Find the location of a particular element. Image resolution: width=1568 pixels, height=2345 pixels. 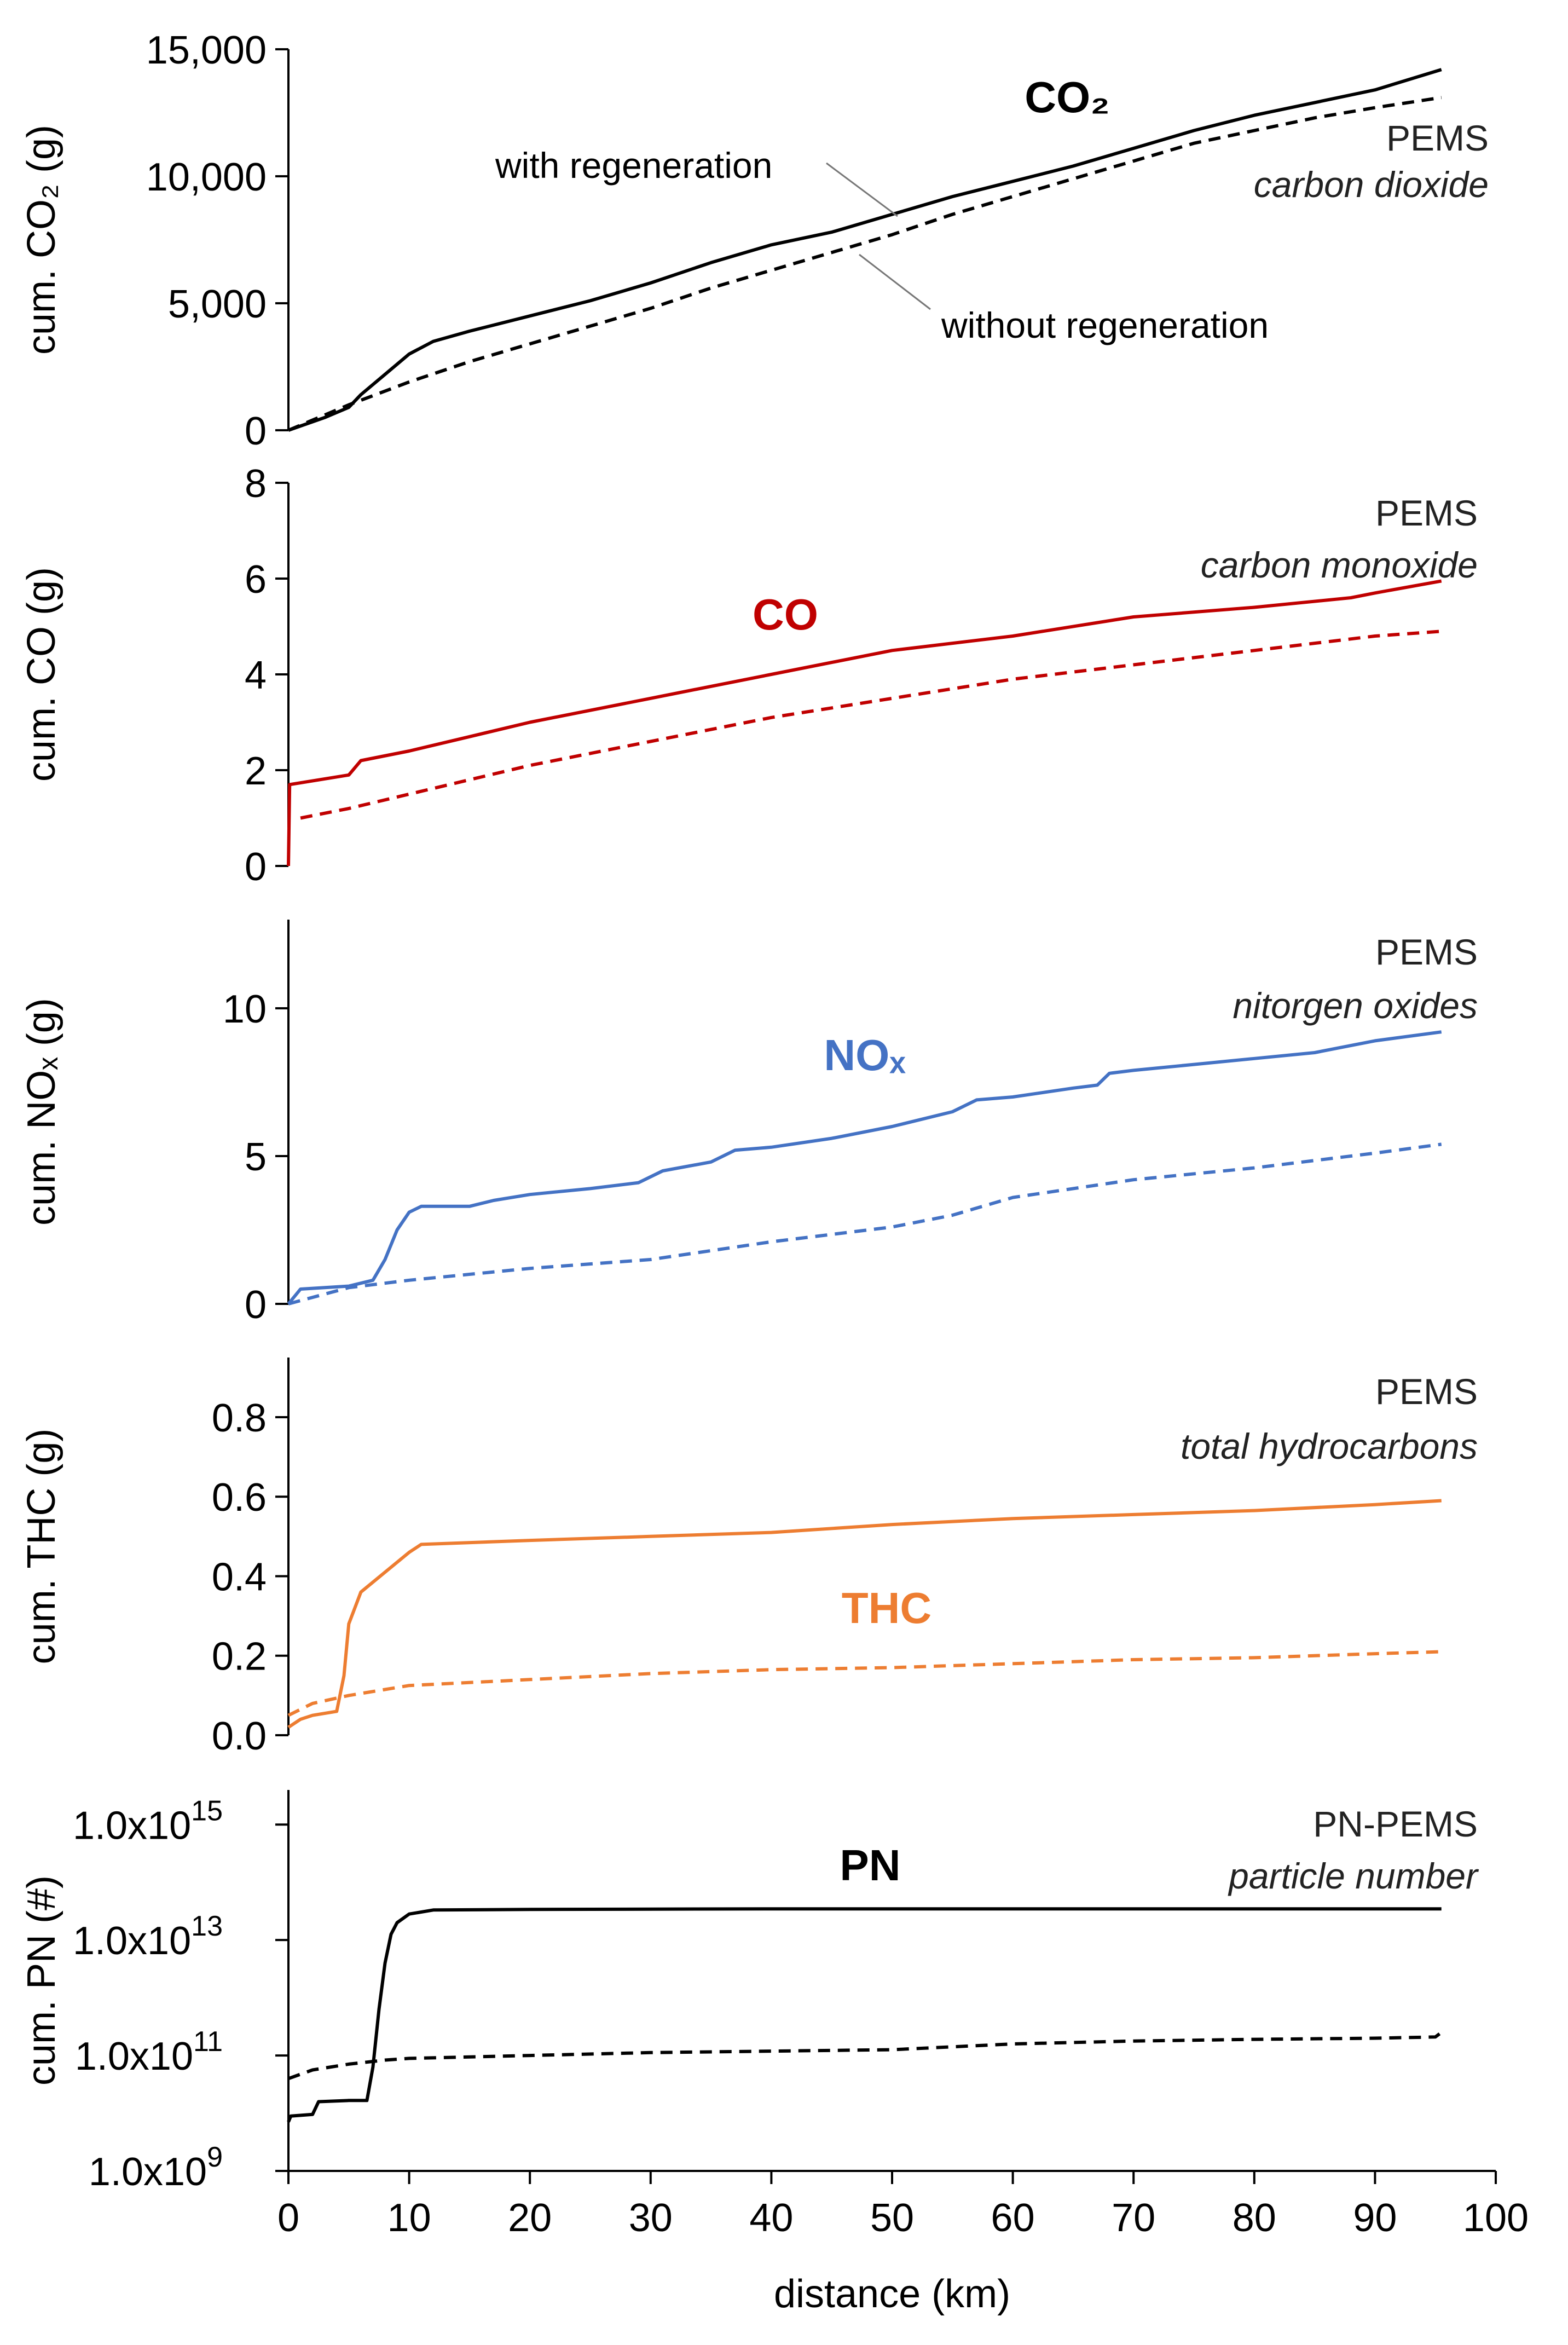

y-tick-exponent: 13 is located at coordinates (207, 1926).